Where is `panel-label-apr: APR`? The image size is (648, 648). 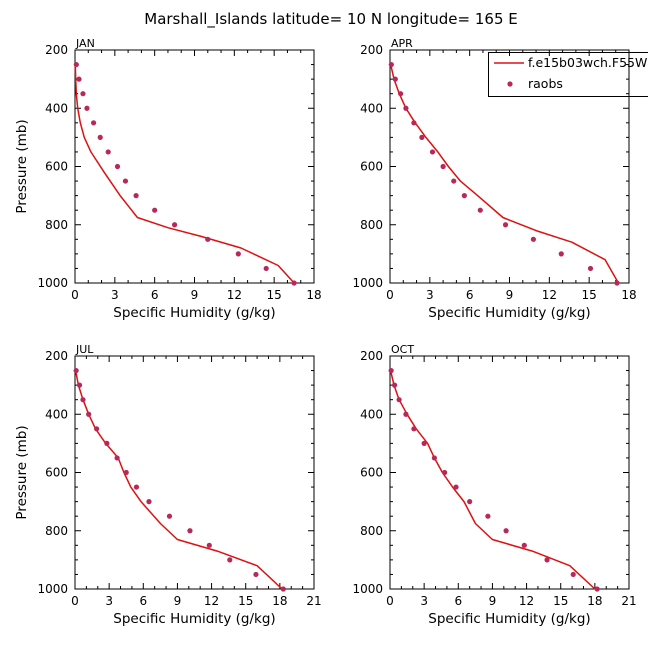
panel-label-apr: APR is located at coordinates (402, 43).